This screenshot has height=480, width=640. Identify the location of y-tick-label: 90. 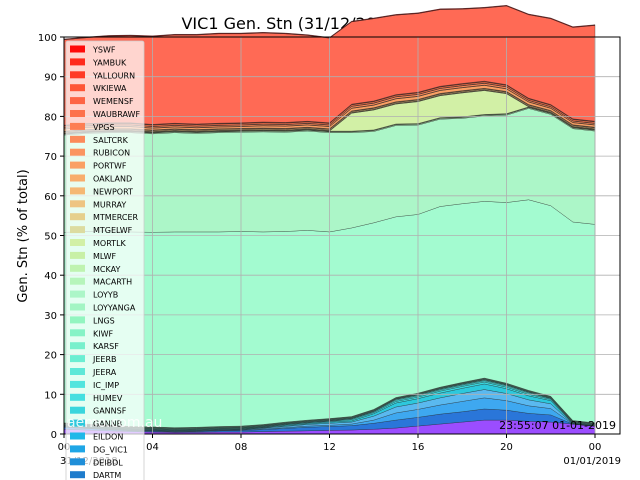
(50, 78).